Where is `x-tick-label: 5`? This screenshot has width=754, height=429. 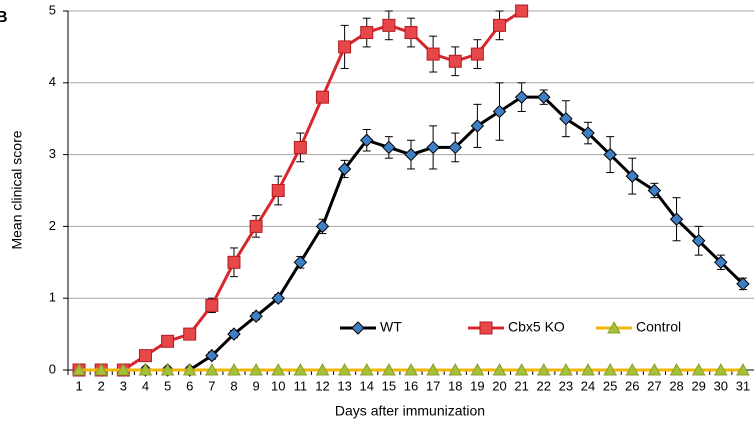
x-tick-label: 5 is located at coordinates (167, 385).